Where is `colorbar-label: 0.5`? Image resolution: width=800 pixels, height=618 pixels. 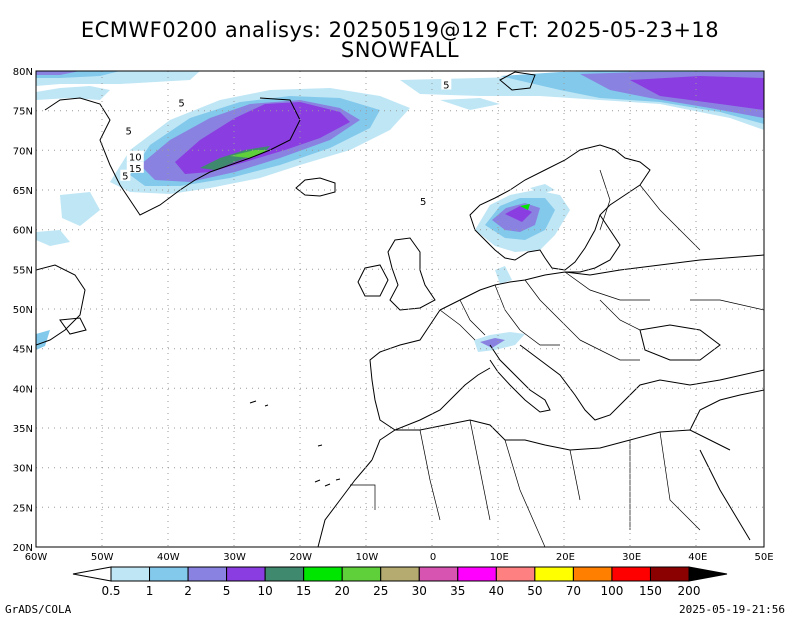
colorbar-label: 0.5 is located at coordinates (110, 591).